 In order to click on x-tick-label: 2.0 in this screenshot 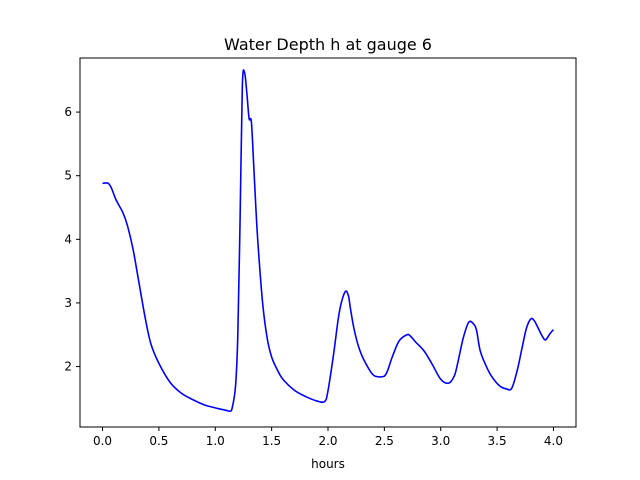, I will do `click(327, 441)`.